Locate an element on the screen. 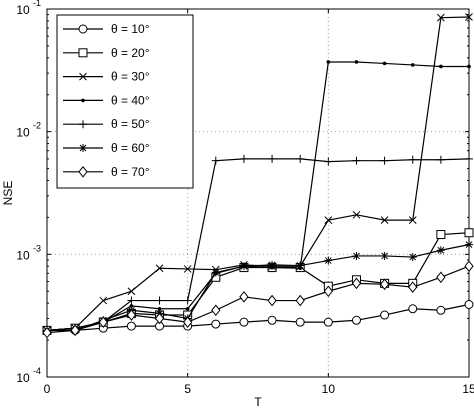 The image size is (474, 412). y-tick-exponent: -2 is located at coordinates (37, 126).